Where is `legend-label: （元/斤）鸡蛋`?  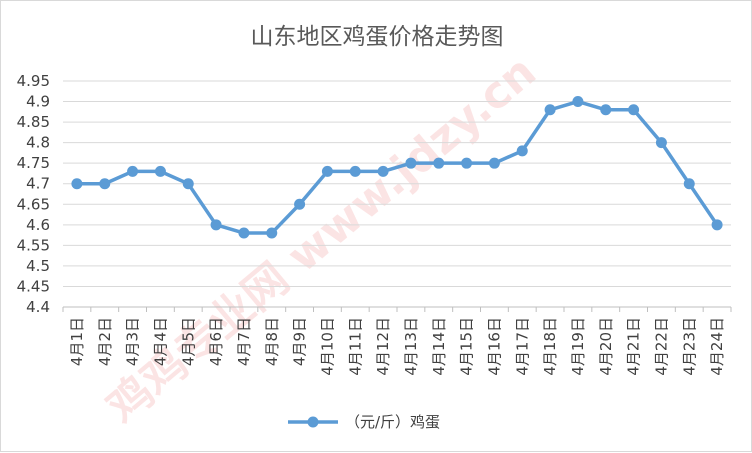
legend-label: （元/斤）鸡蛋 is located at coordinates (392, 422).